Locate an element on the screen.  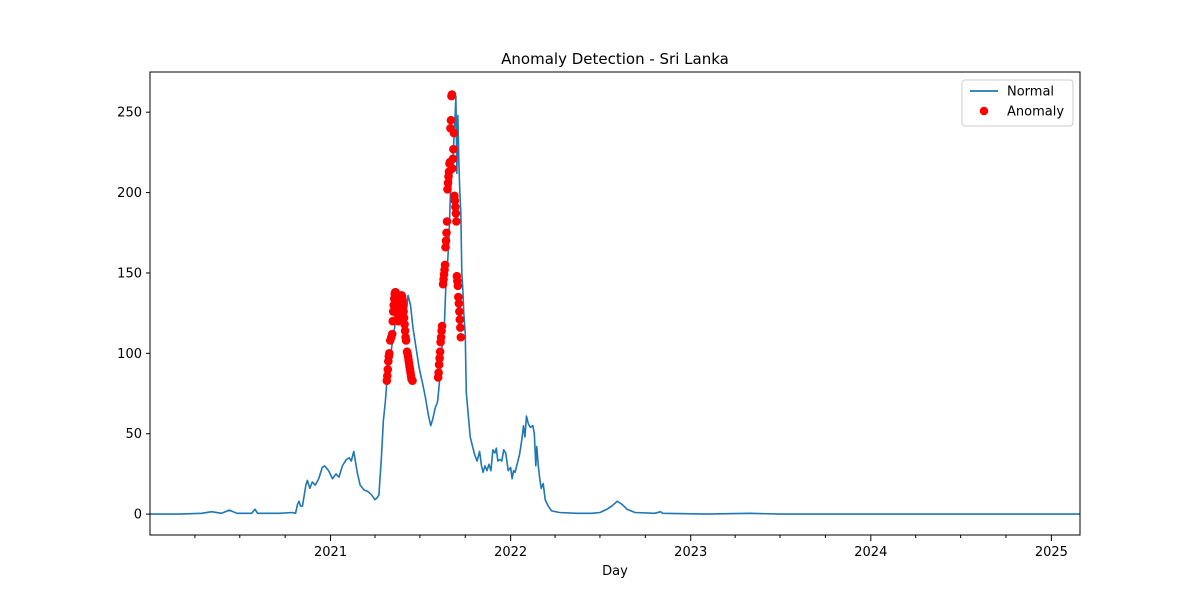
y-tick-label: 150 is located at coordinates (129, 273).